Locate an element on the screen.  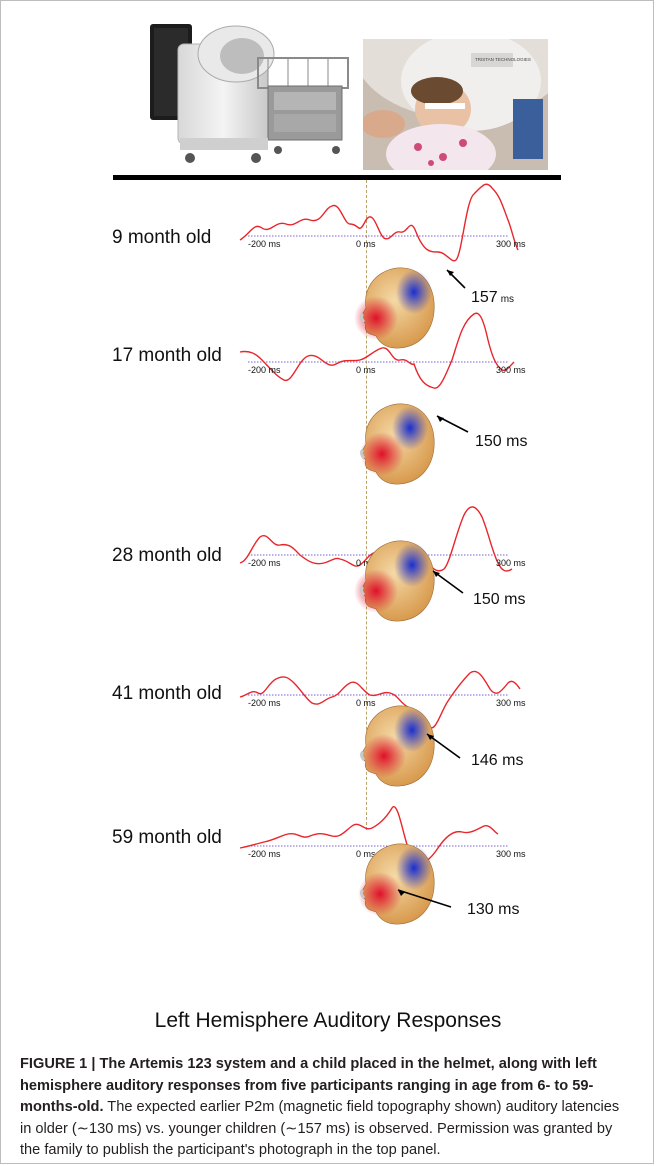
age-label: 9 month old is located at coordinates (162, 237).